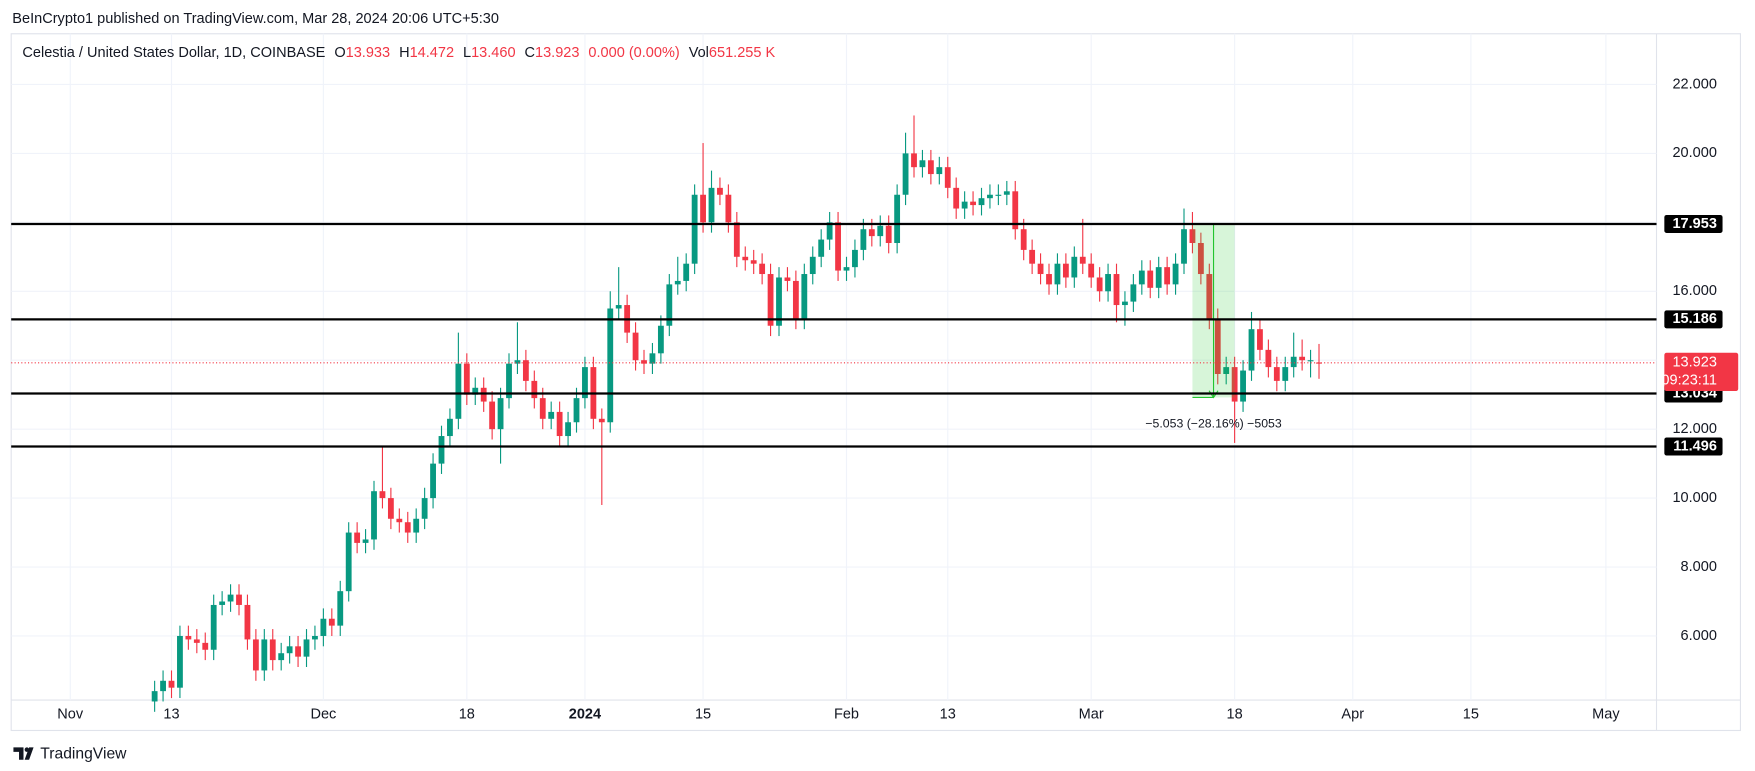  Describe the element at coordinates (846, 715) in the screenshot. I see `x-tick-label: Feb` at that location.